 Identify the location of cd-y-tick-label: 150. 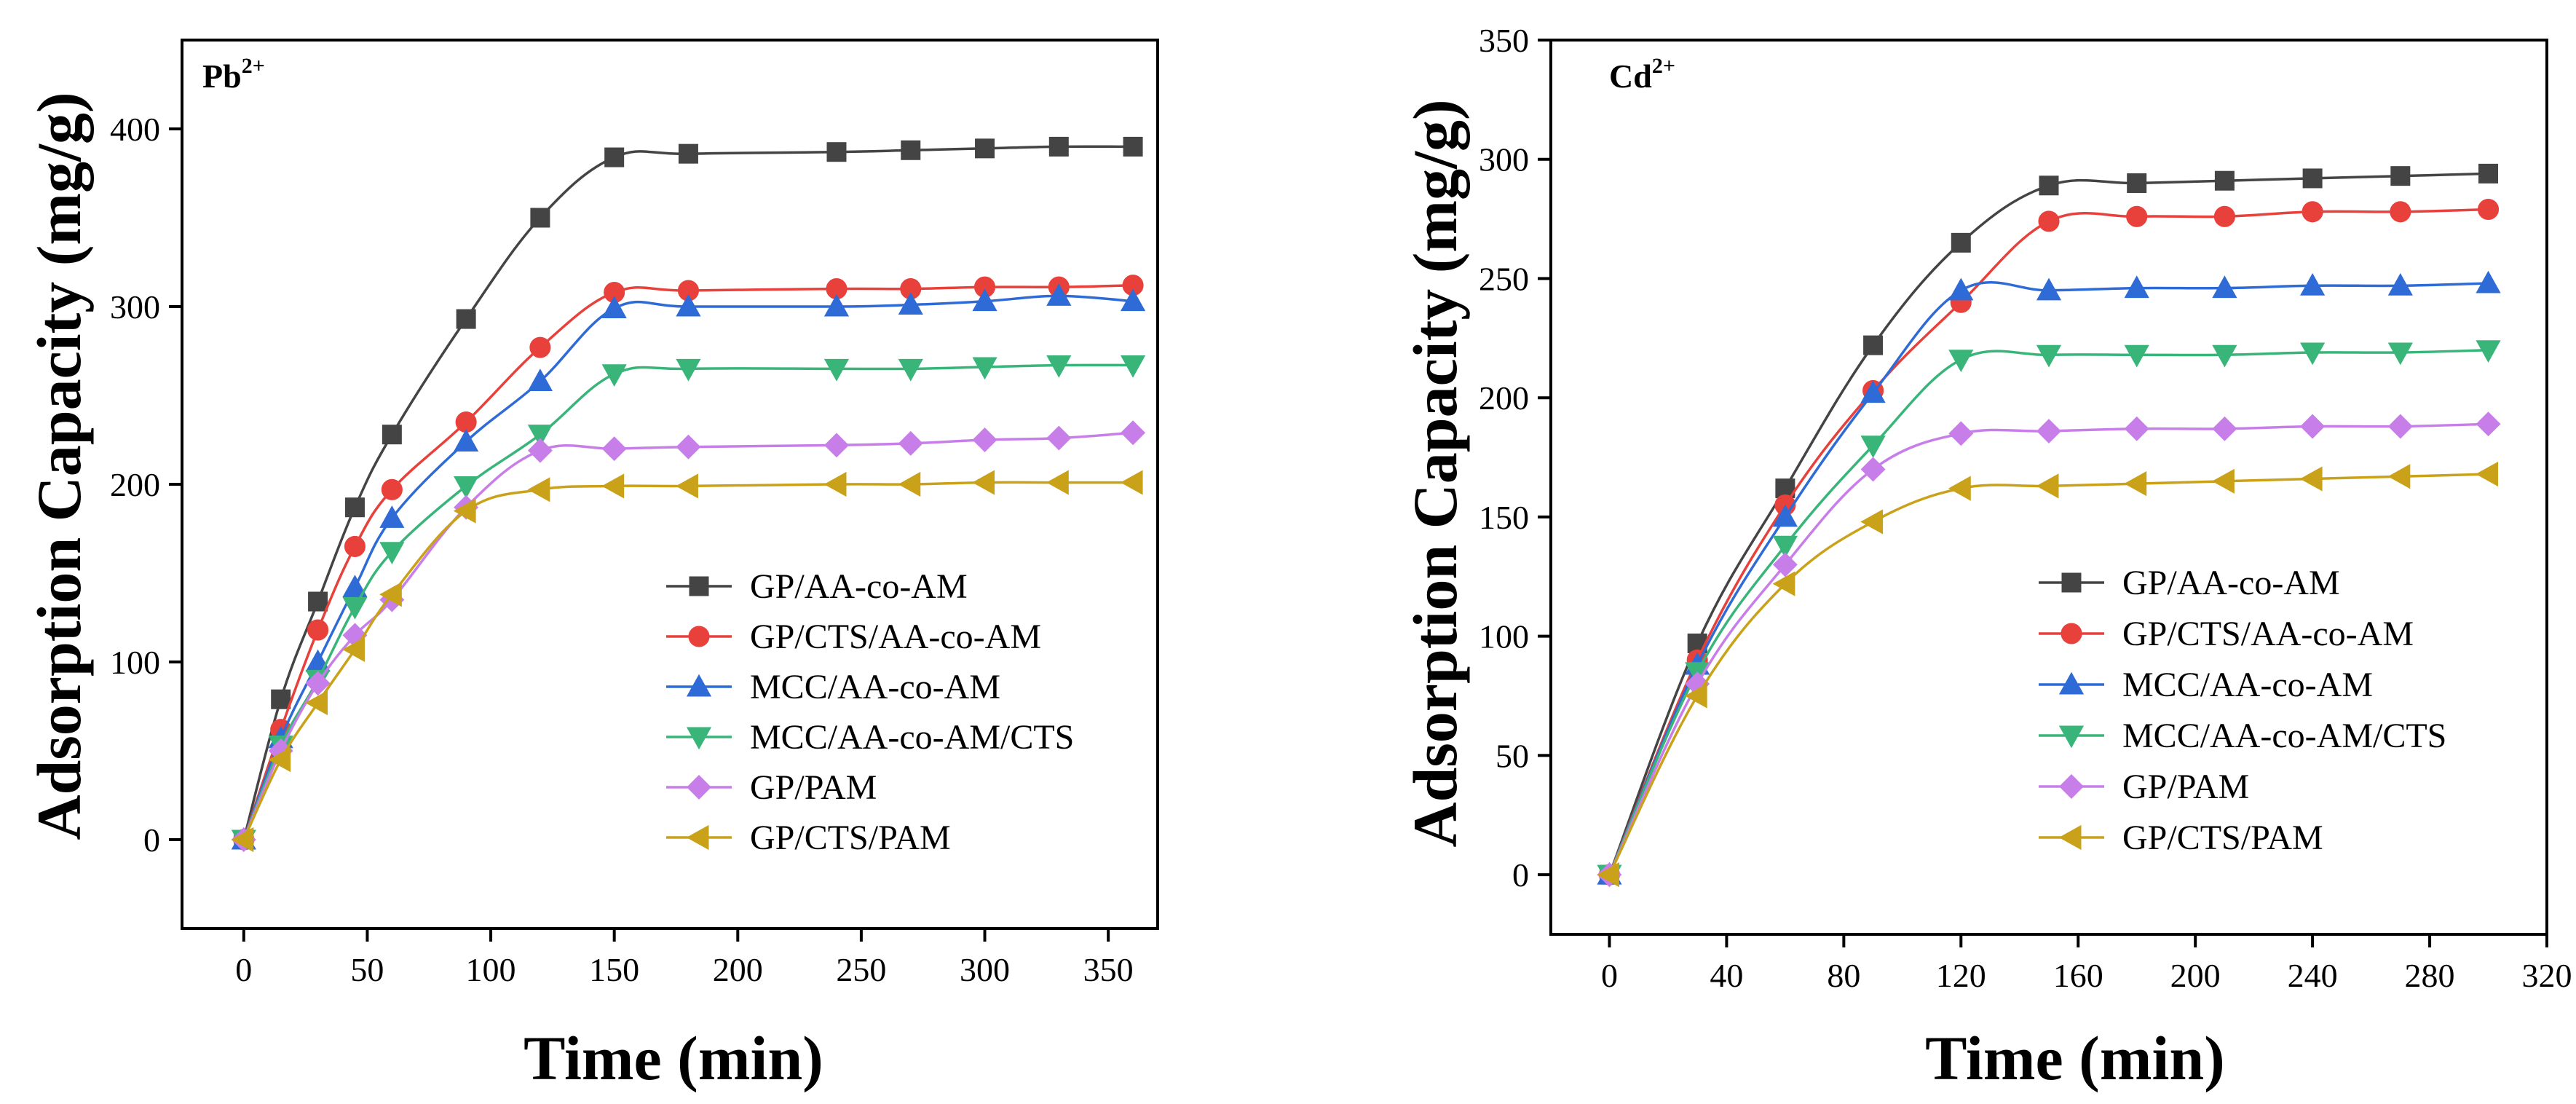
(1504, 517).